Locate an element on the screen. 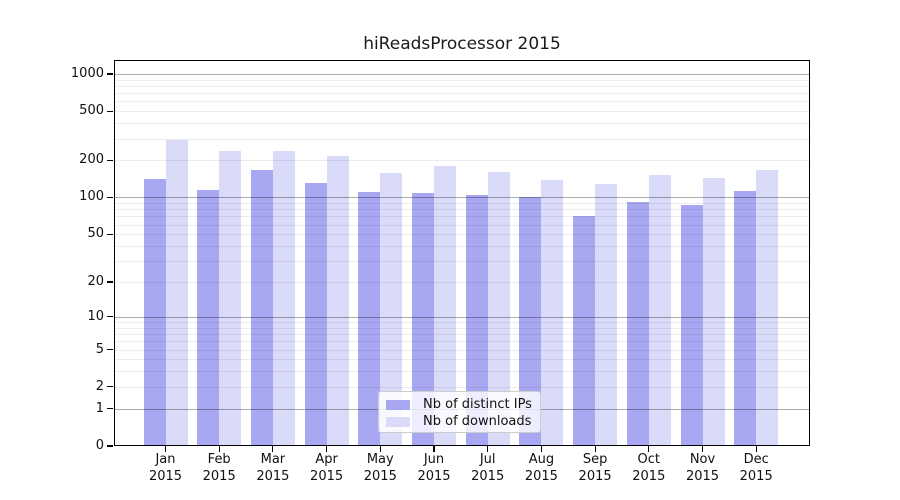 This screenshot has height=500, width=900. x-tick-label: Oct 2015 is located at coordinates (649, 468).